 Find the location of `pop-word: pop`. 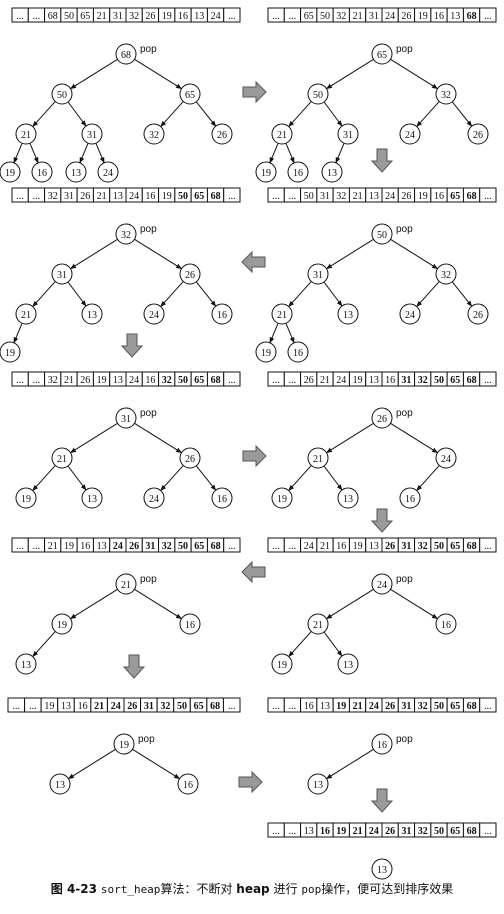

pop-word: pop is located at coordinates (311, 889).